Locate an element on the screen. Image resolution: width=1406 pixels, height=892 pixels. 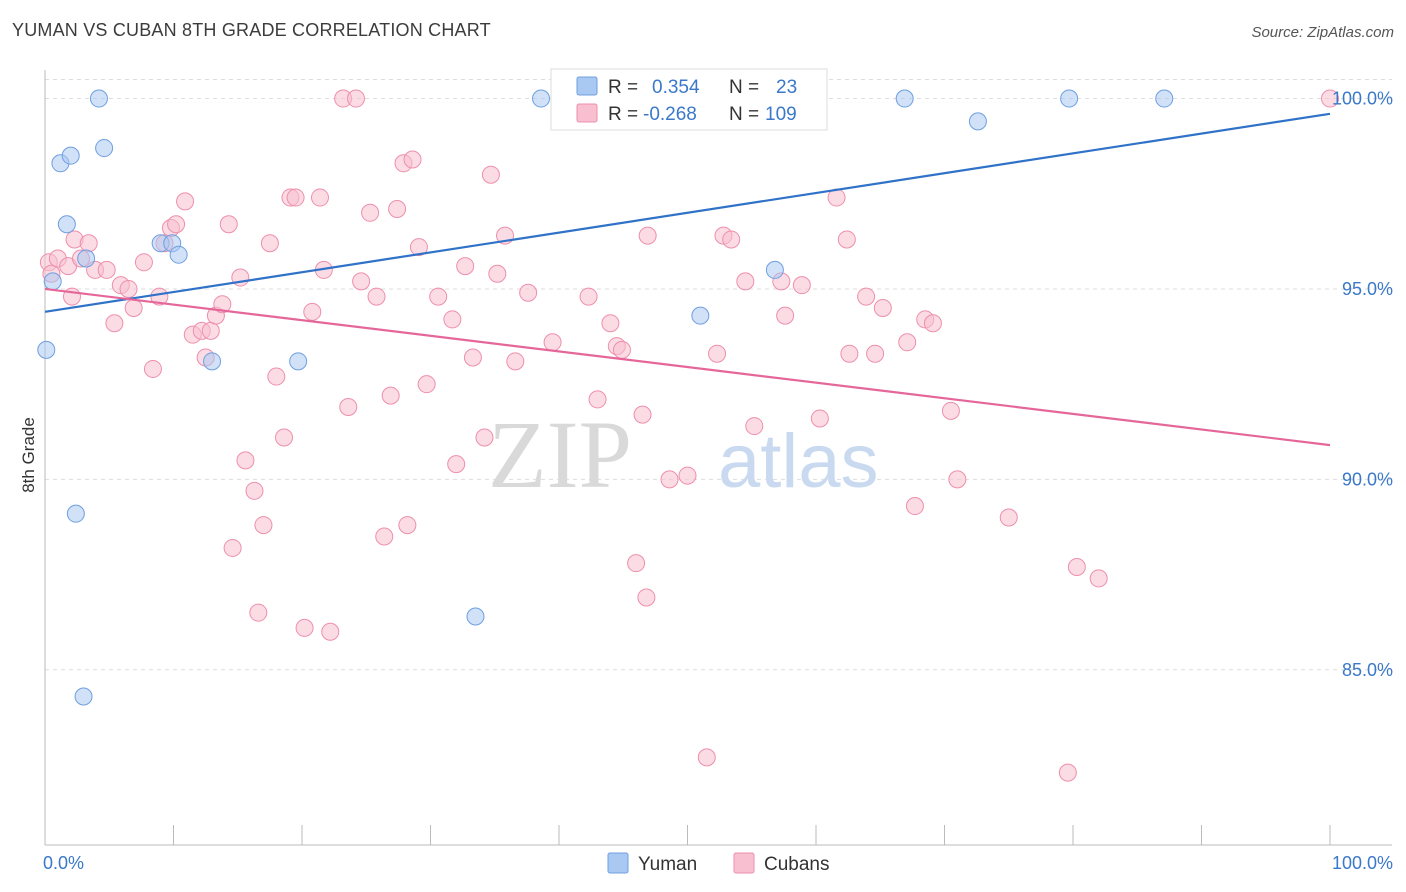
legend-n-value-cubans: 109 is located at coordinates (781, 114).